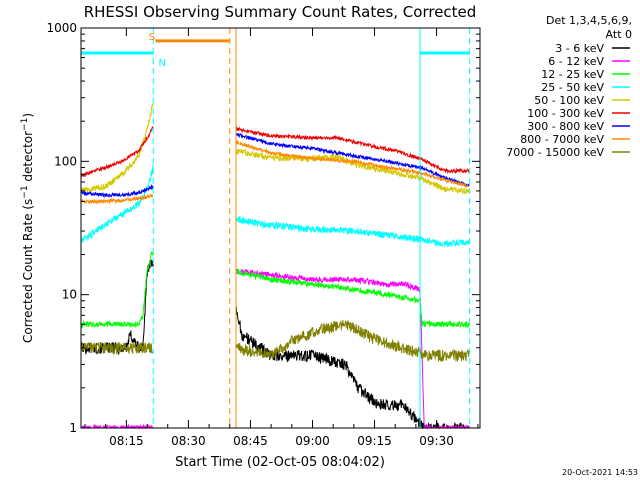  I want to click on legend-label: 100 - 300 keV, so click(565, 113).